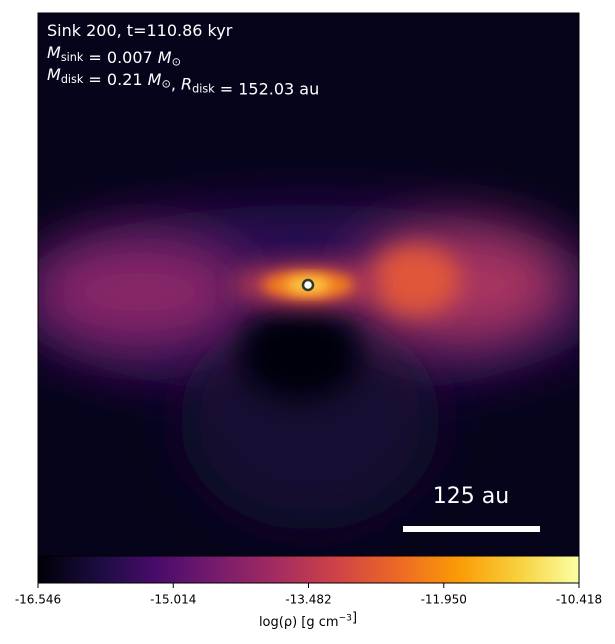 The width and height of the screenshot is (615, 644). What do you see at coordinates (120, 56) in the screenshot?
I see `text-part: = 0.007` at bounding box center [120, 56].